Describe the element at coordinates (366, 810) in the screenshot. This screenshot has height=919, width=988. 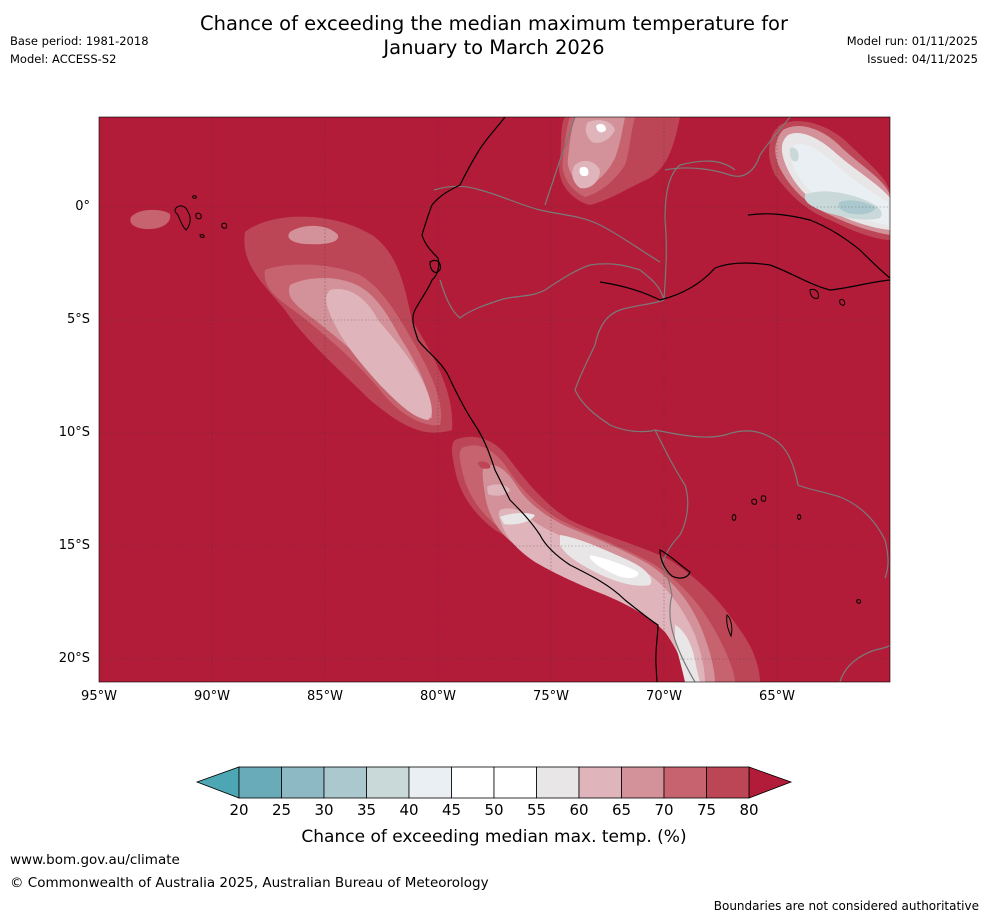
I see `colorbar-tick-label: 35` at that location.